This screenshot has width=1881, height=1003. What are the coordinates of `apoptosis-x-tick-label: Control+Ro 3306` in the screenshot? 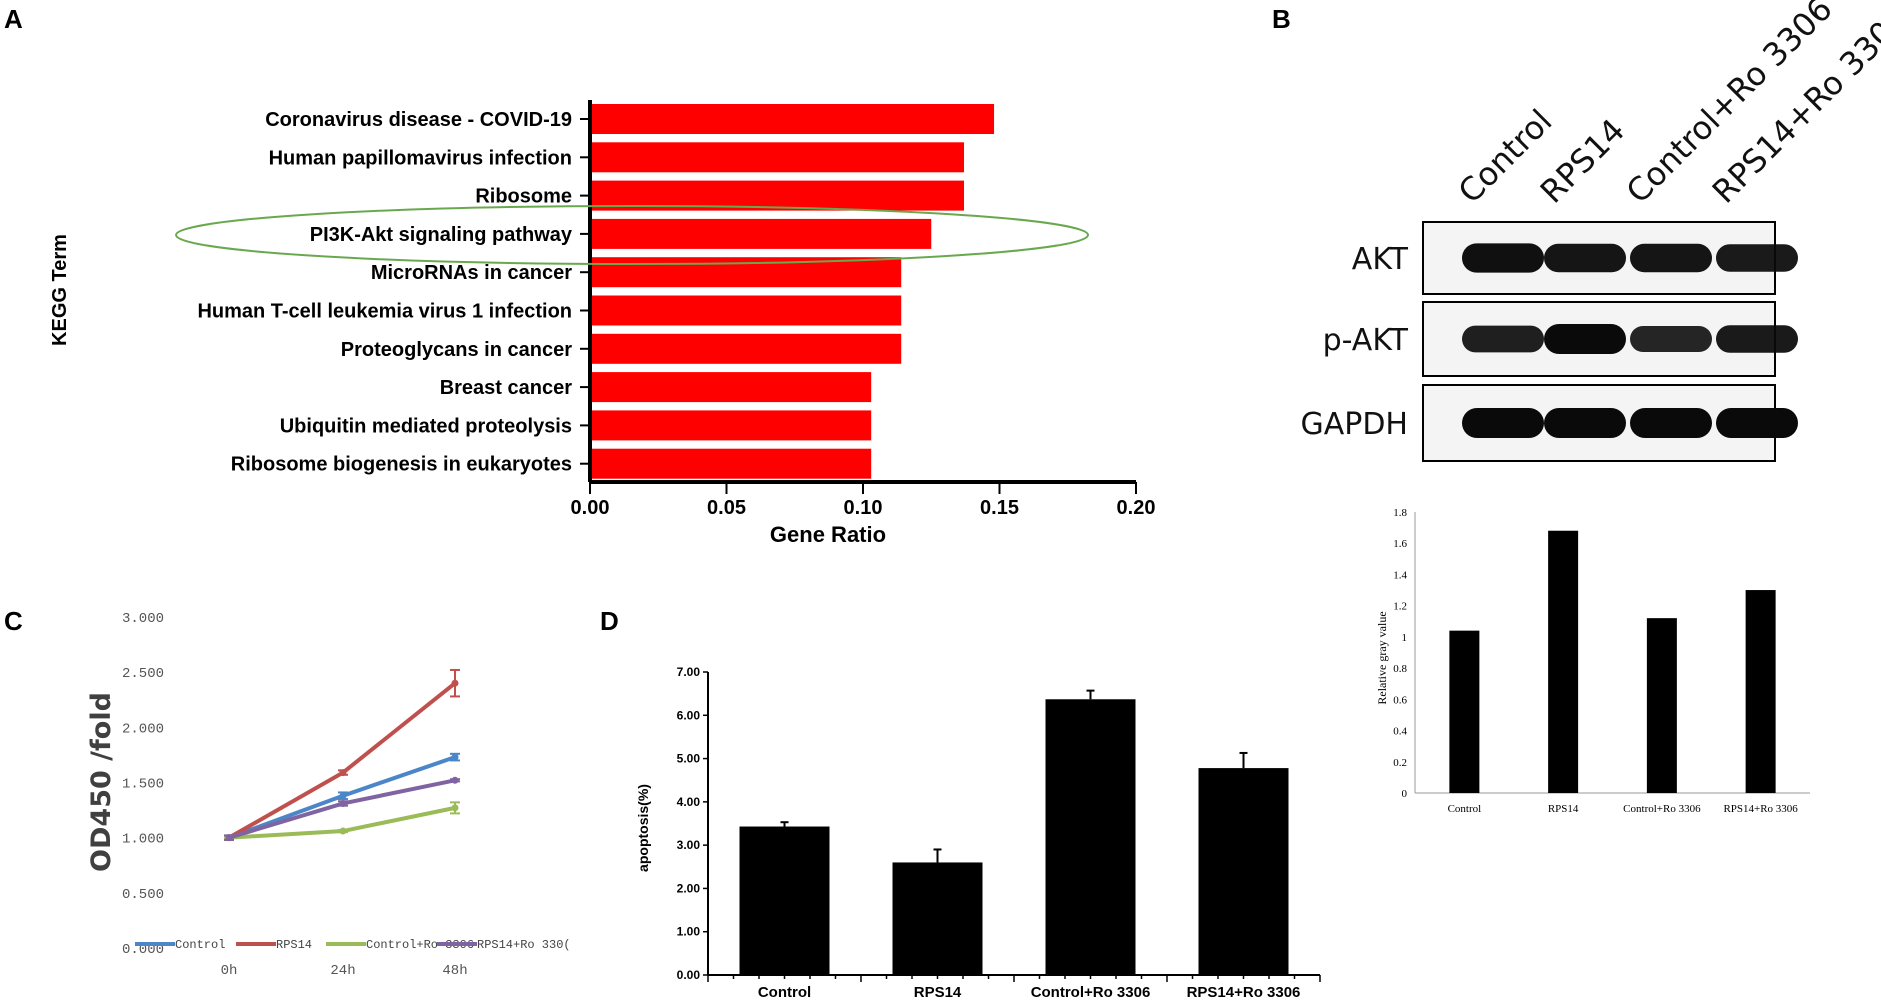 It's located at (1091, 992).